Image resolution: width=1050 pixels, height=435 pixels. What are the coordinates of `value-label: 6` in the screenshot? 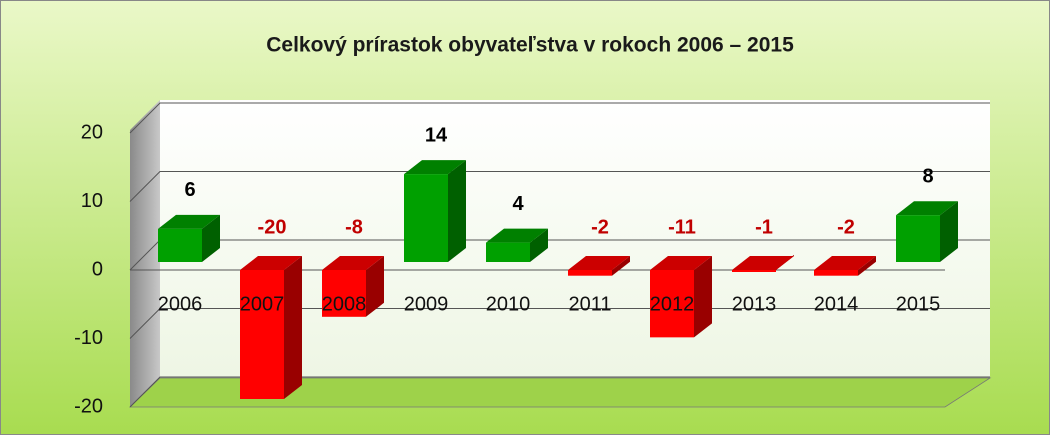 It's located at (189, 190).